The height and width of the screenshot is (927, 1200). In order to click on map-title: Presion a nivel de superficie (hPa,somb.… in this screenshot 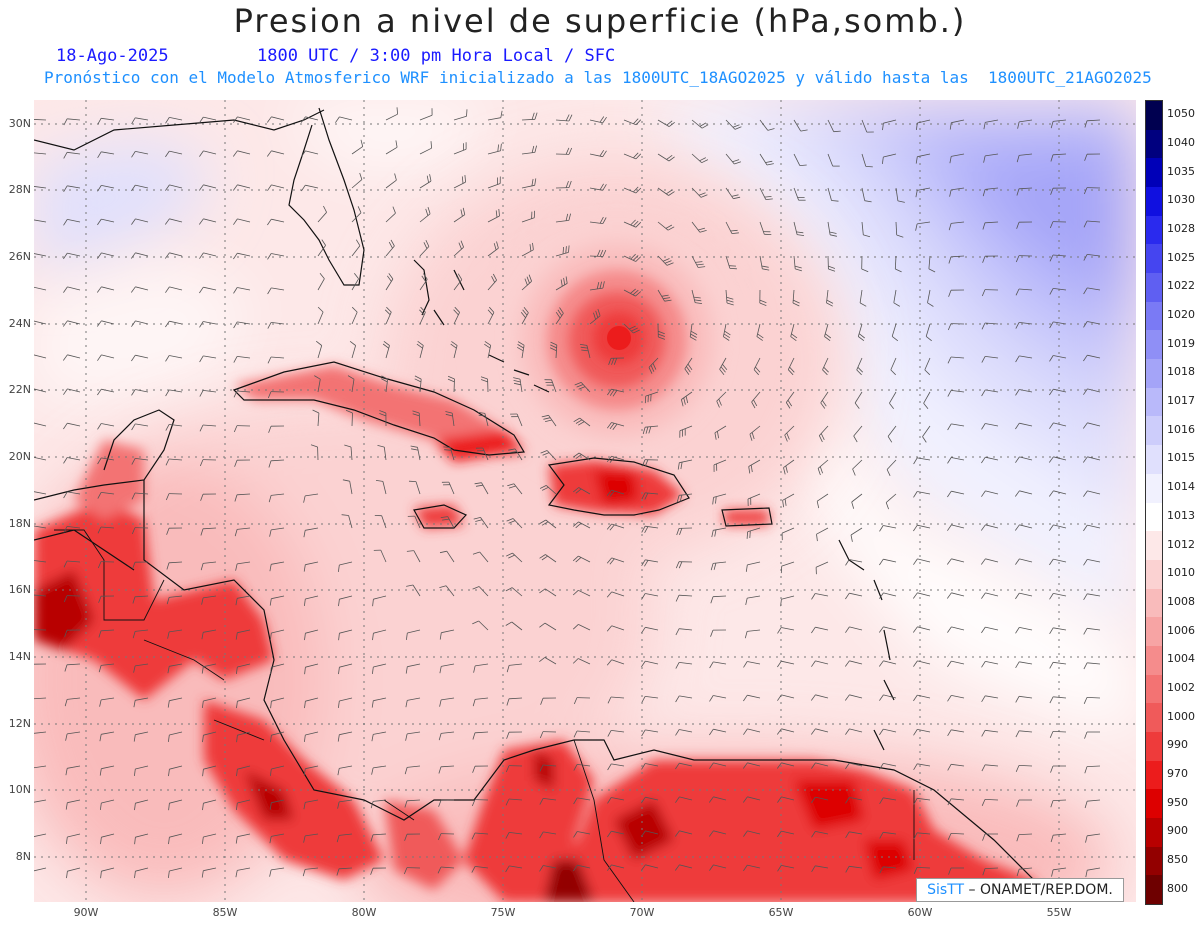, I will do `click(600, 21)`.